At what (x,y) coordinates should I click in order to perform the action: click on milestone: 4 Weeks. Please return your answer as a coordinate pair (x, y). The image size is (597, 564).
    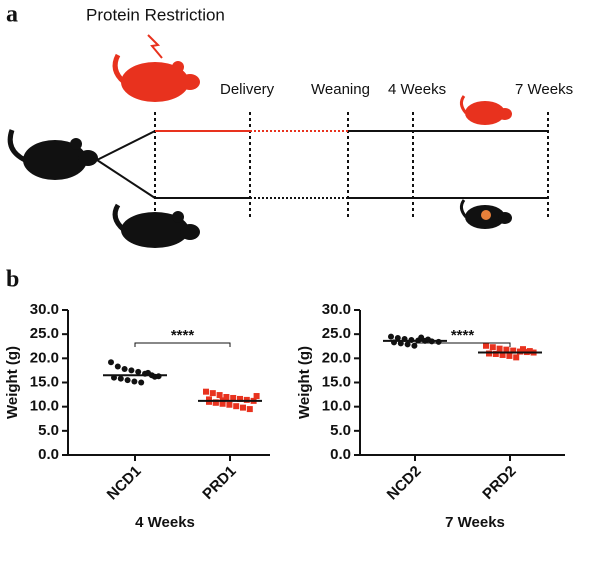
    Looking at the image, I should click on (417, 89).